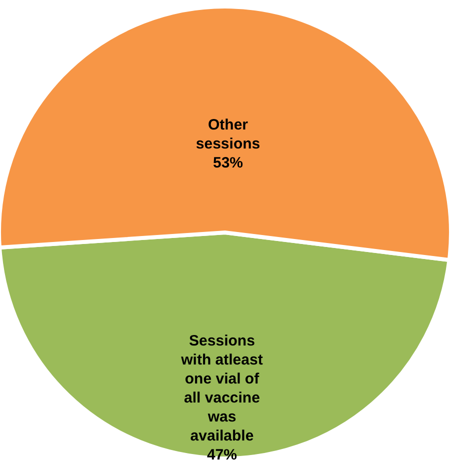 The width and height of the screenshot is (450, 465). What do you see at coordinates (221, 388) in the screenshot?
I see `slice-label: Sessions with atleast one vial of all vaccine was available` at bounding box center [221, 388].